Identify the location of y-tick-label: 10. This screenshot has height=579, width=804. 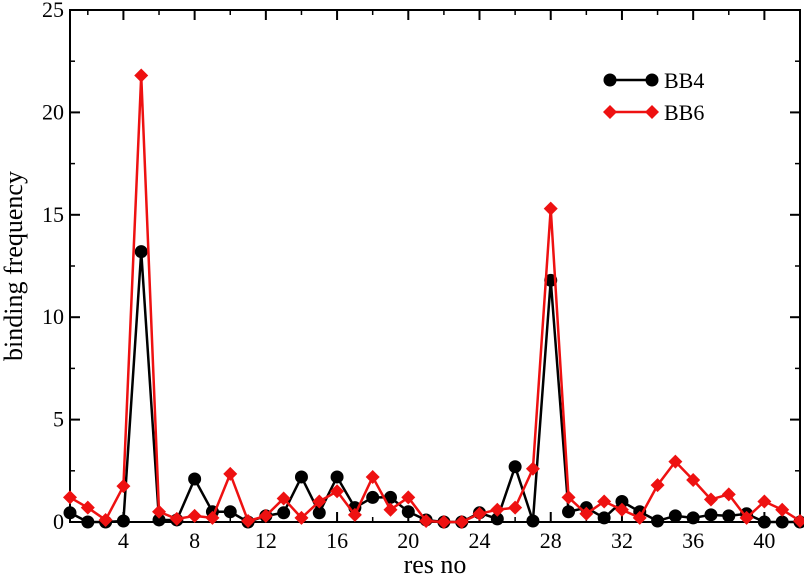
(53, 316).